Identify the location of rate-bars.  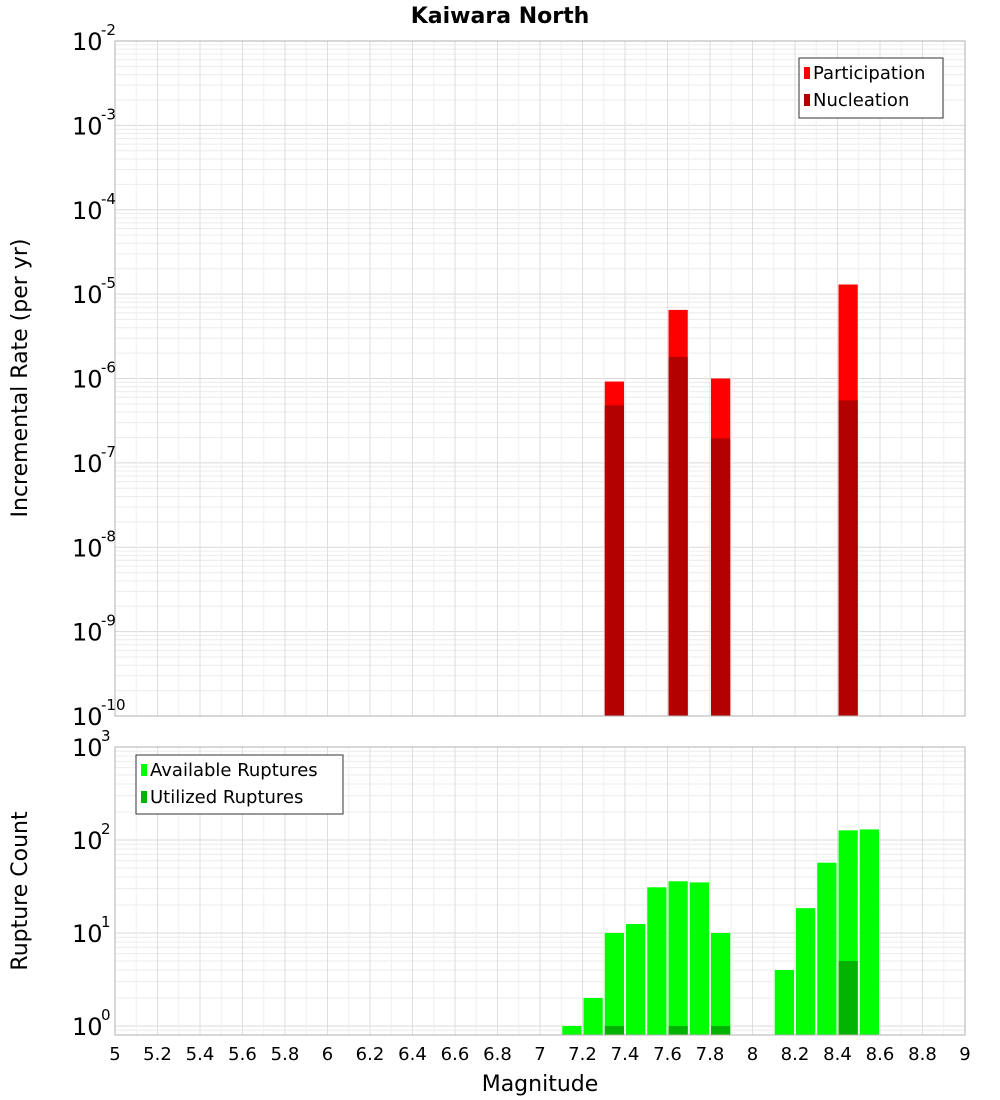
(731, 500).